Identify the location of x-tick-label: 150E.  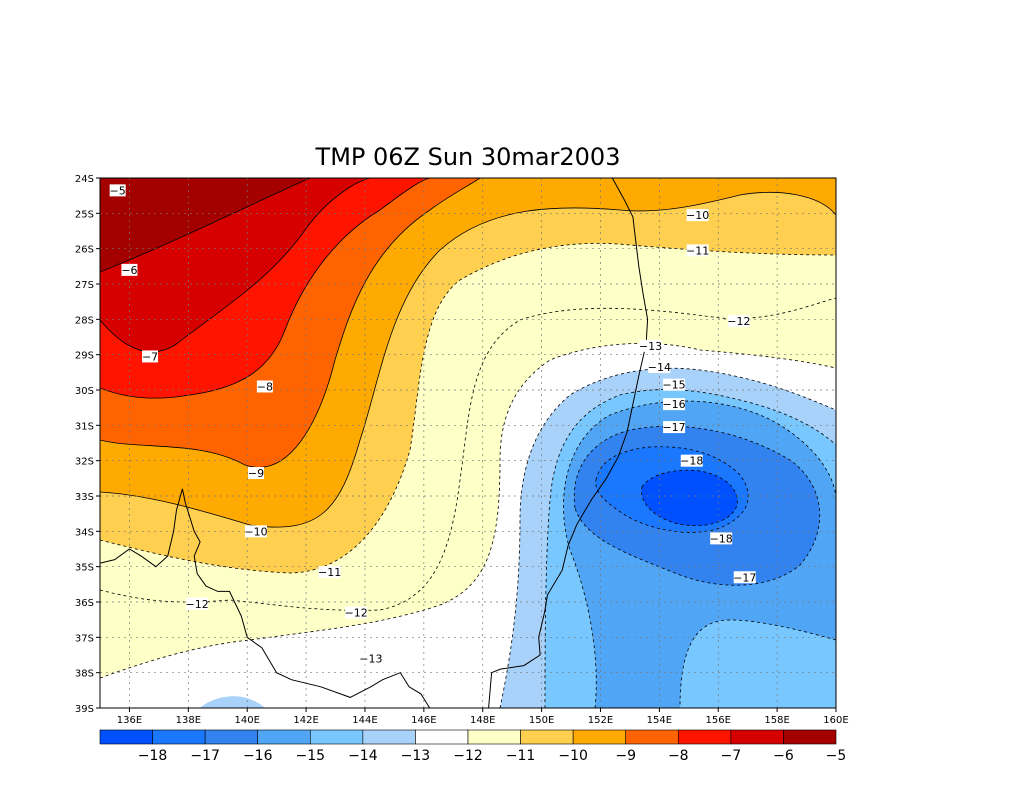
(541, 720).